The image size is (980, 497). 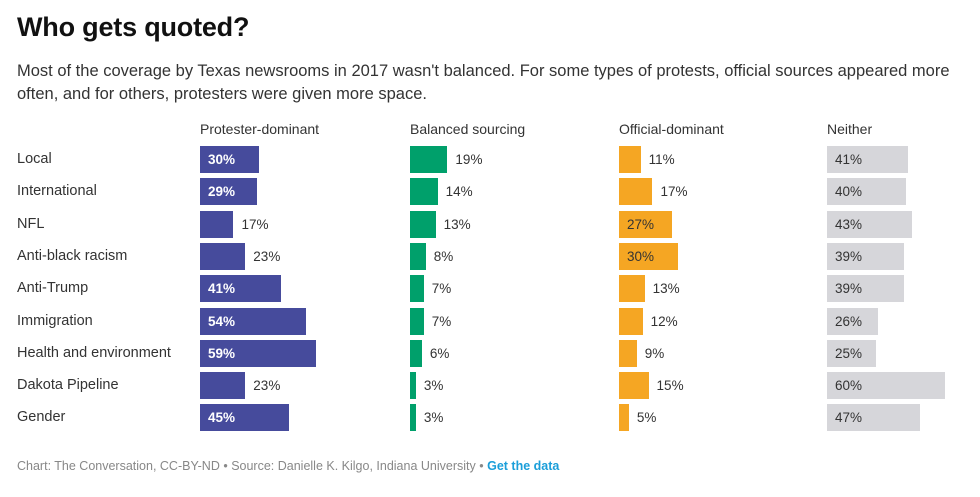 I want to click on data-label: 59%, so click(x=222, y=353).